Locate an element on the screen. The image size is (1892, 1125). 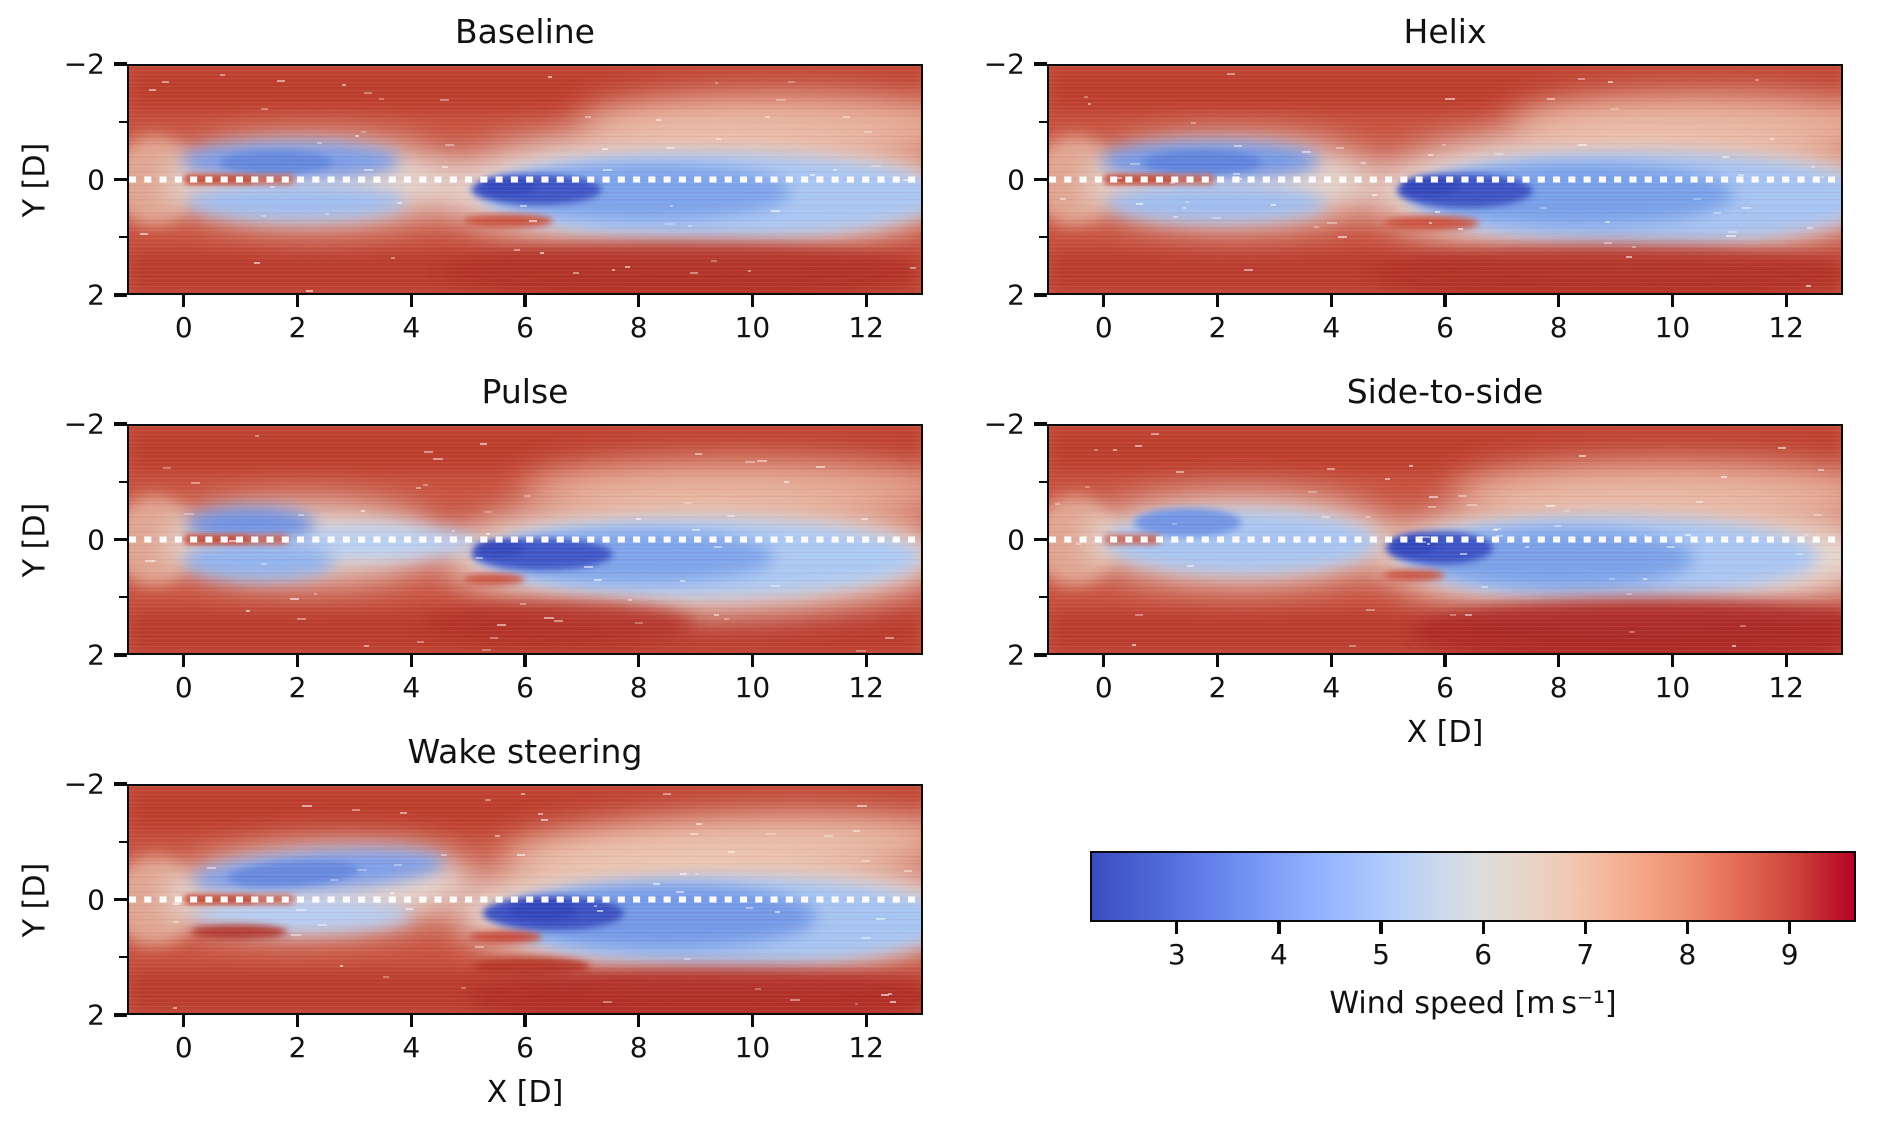
panel-pulse is located at coordinates (525, 539).